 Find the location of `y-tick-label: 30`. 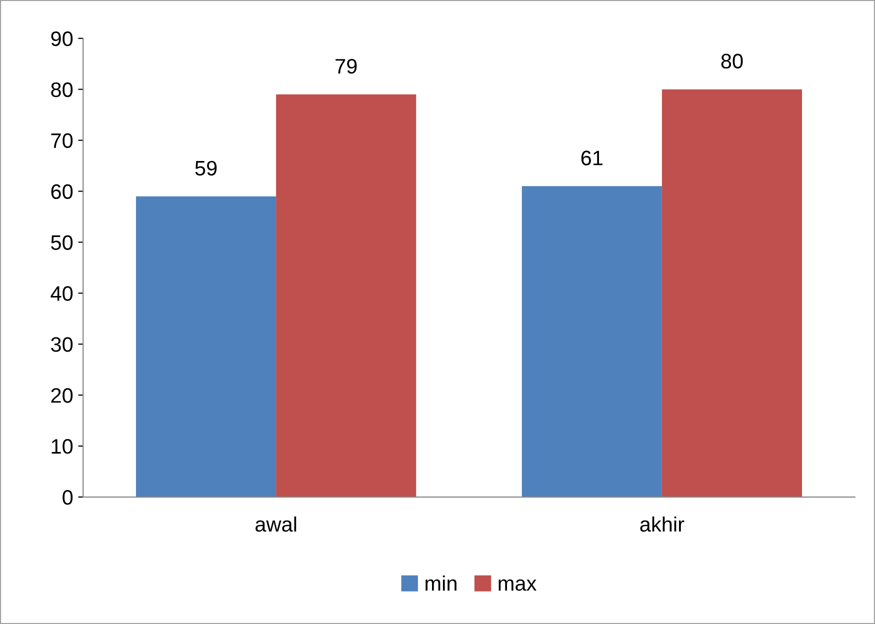

y-tick-label: 30 is located at coordinates (62, 344).